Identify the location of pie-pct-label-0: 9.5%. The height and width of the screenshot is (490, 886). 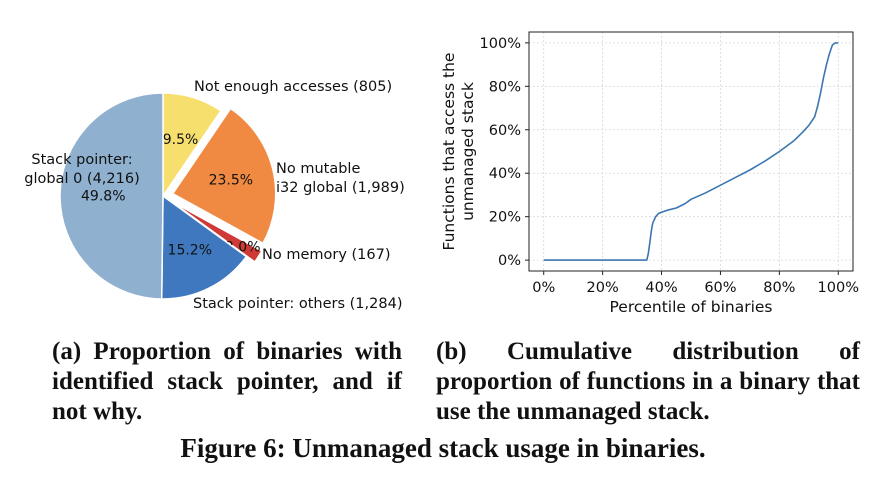
(181, 140).